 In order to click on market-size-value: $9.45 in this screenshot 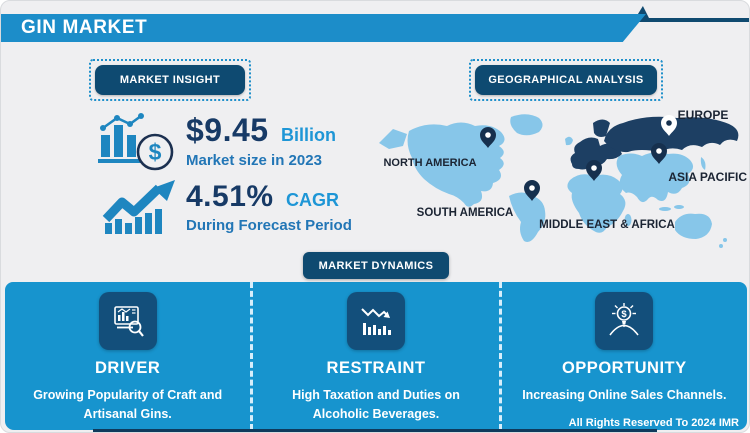, I will do `click(227, 130)`.